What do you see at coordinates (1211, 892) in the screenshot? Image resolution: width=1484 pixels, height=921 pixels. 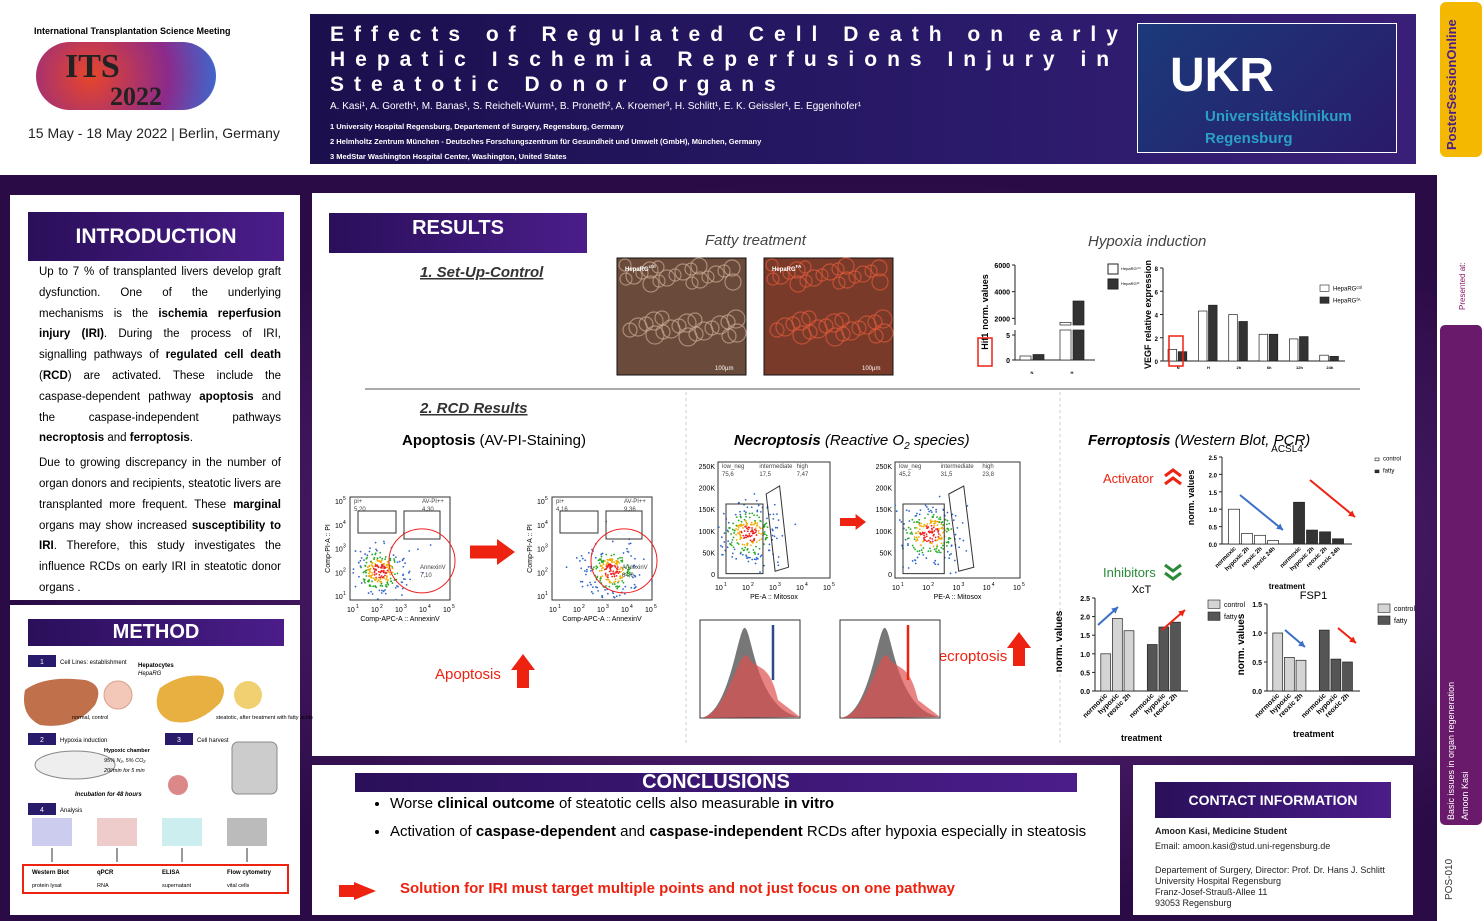 I see `address-line: Franz-Josef-Strauß-Allee 11` at bounding box center [1211, 892].